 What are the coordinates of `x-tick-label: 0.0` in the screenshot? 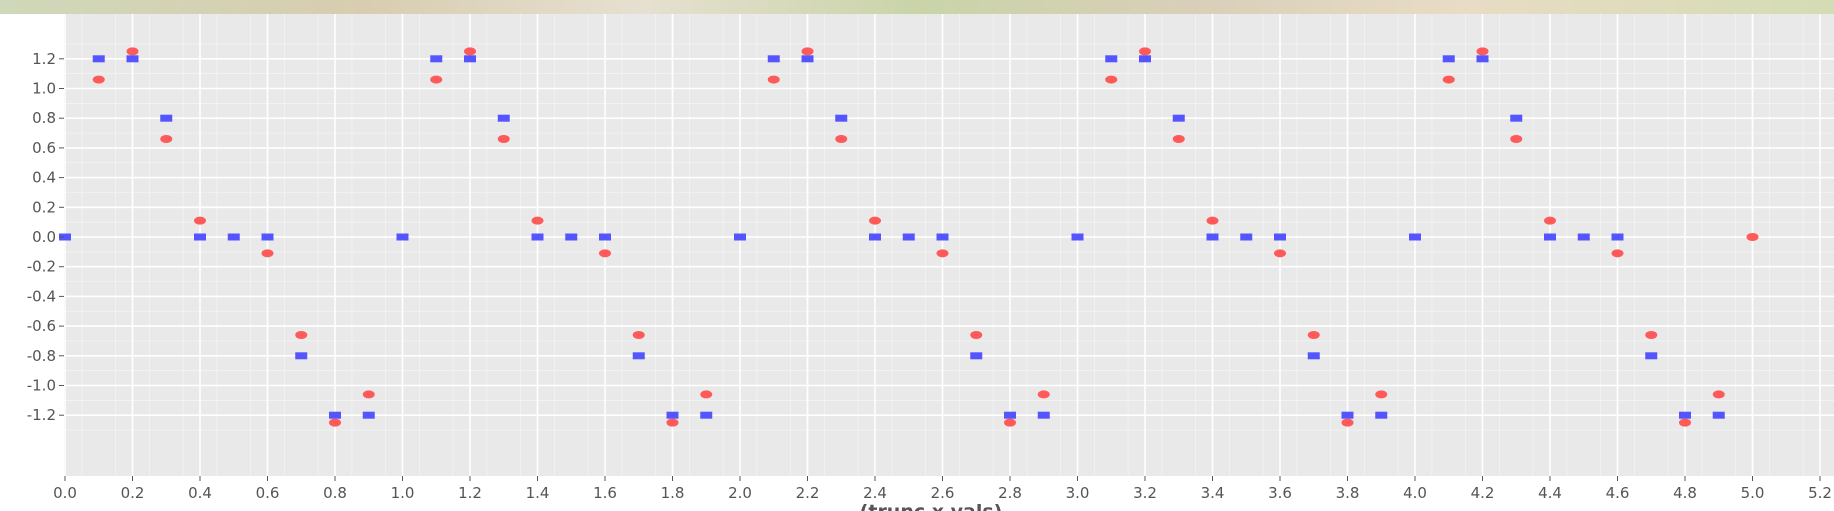 It's located at (65, 493).